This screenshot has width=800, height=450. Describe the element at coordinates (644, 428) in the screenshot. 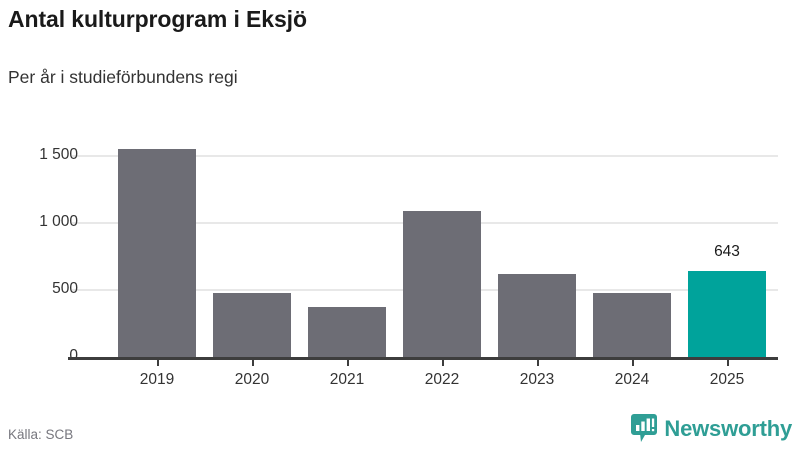

I see `bar-chart-speech-bubble-icon` at that location.